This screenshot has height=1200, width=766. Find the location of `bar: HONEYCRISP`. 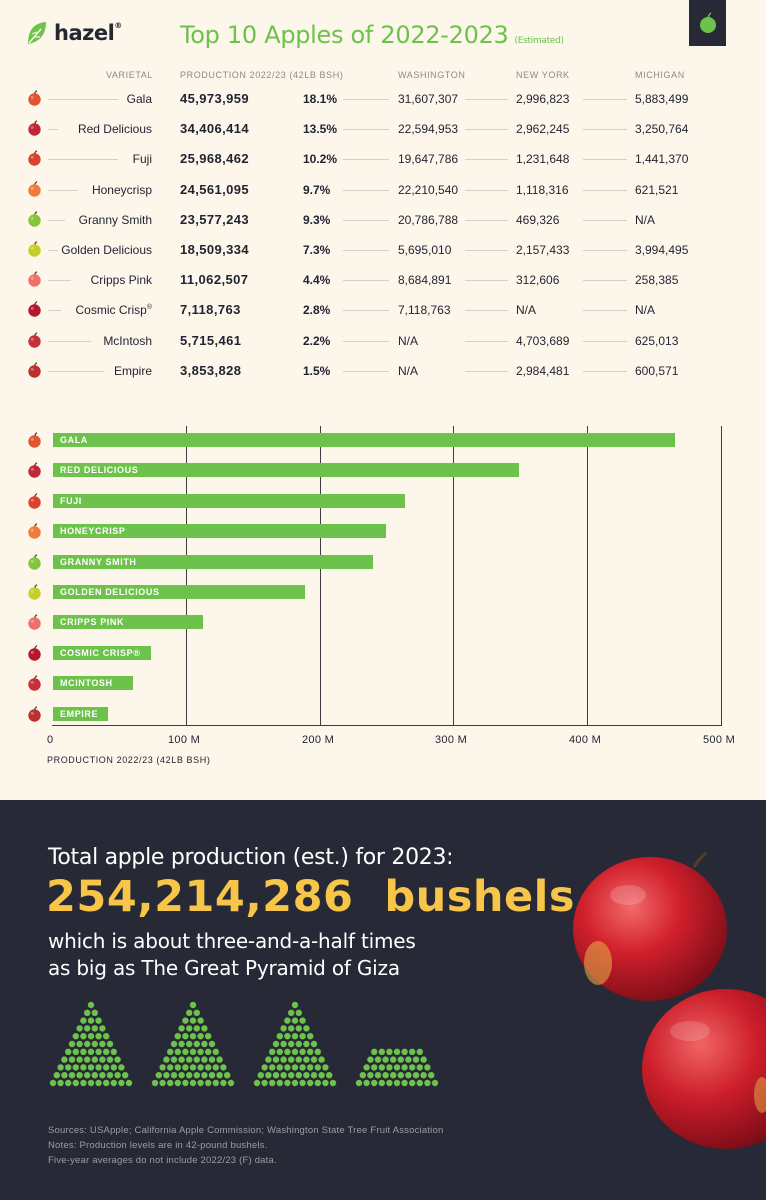

bar: HONEYCRISP is located at coordinates (219, 531).